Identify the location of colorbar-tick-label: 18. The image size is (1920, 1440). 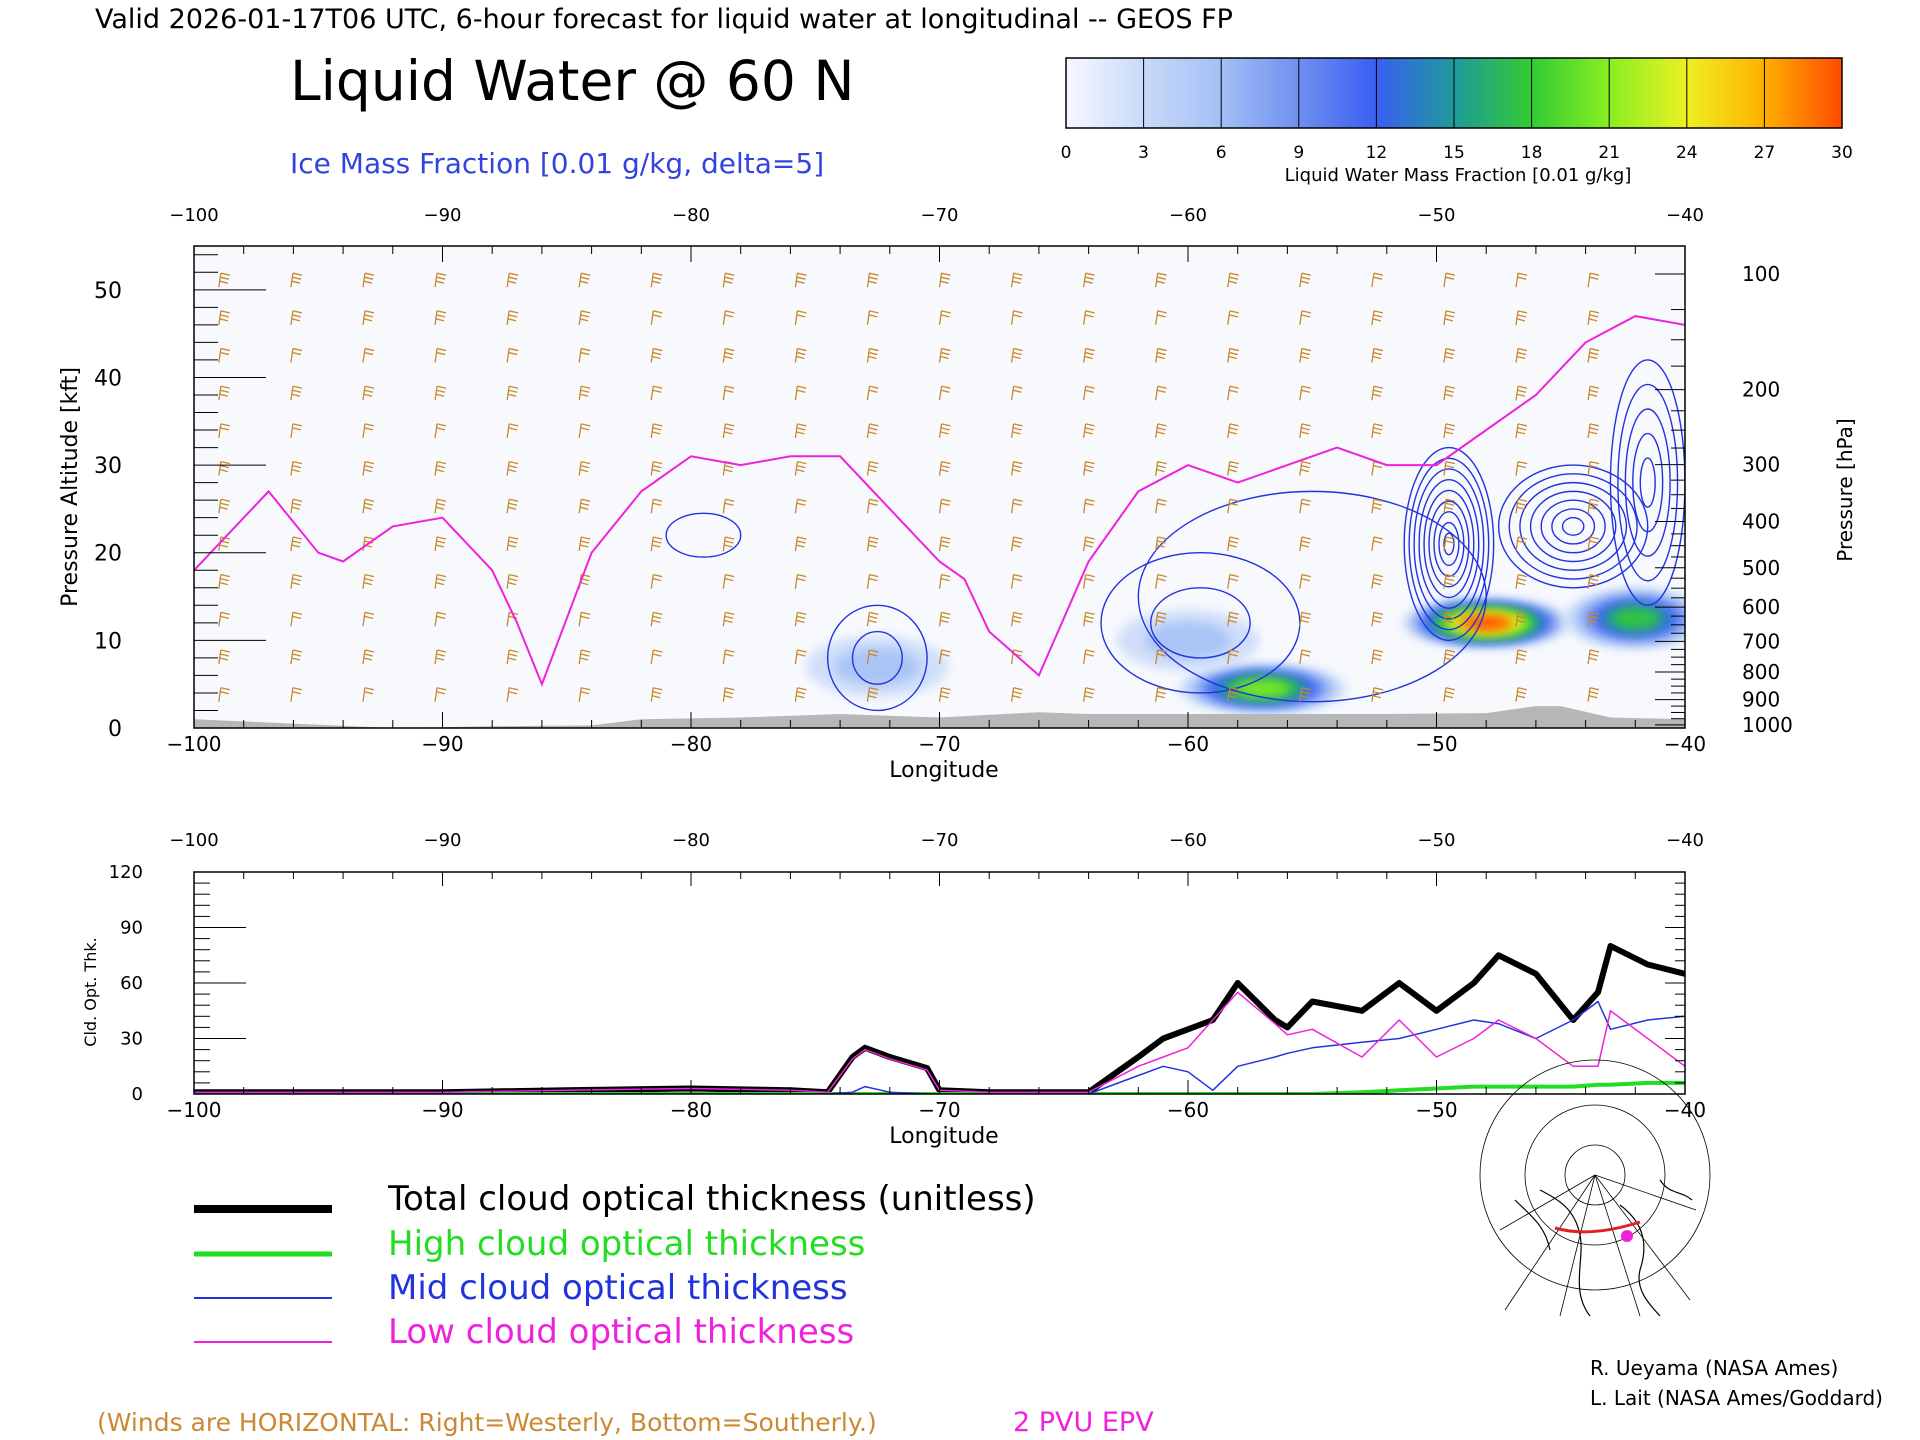
(1532, 153).